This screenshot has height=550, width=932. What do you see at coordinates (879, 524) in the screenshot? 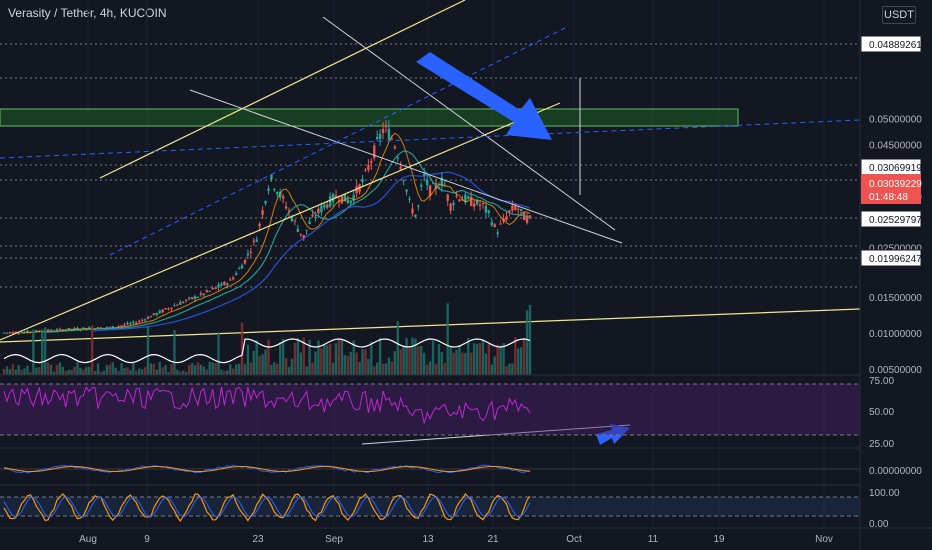
I see `indicator-tick-label: 0.00` at bounding box center [879, 524].